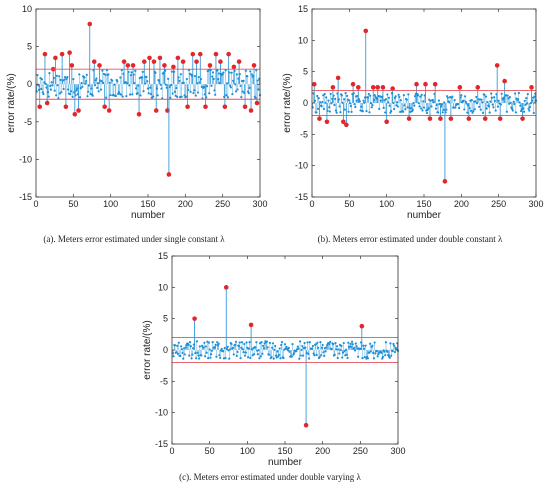 This screenshot has width=550, height=483. I want to click on panel-b-x-tick-label: 150, so click(423, 204).